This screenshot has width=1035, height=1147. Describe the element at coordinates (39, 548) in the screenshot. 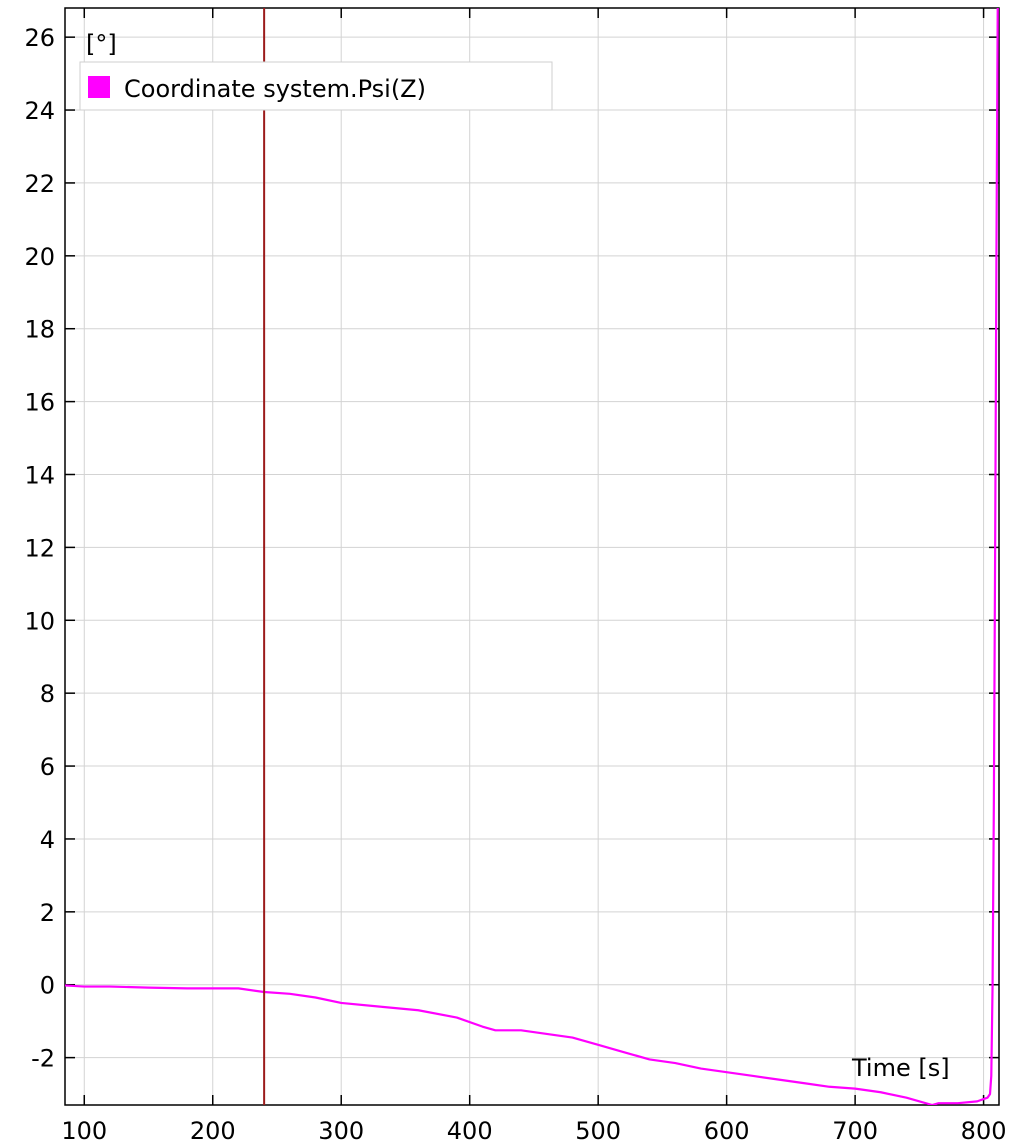

I see `y-tick-label: 12` at that location.